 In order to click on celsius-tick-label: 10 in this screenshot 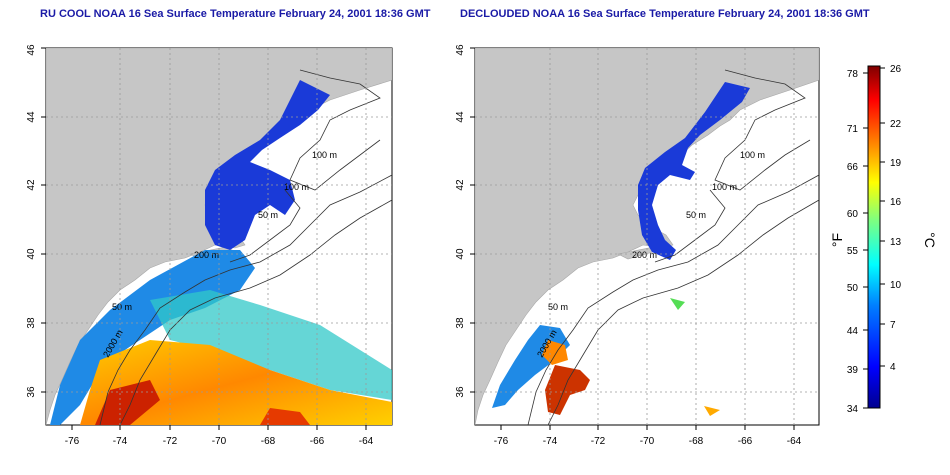, I will do `click(896, 285)`.